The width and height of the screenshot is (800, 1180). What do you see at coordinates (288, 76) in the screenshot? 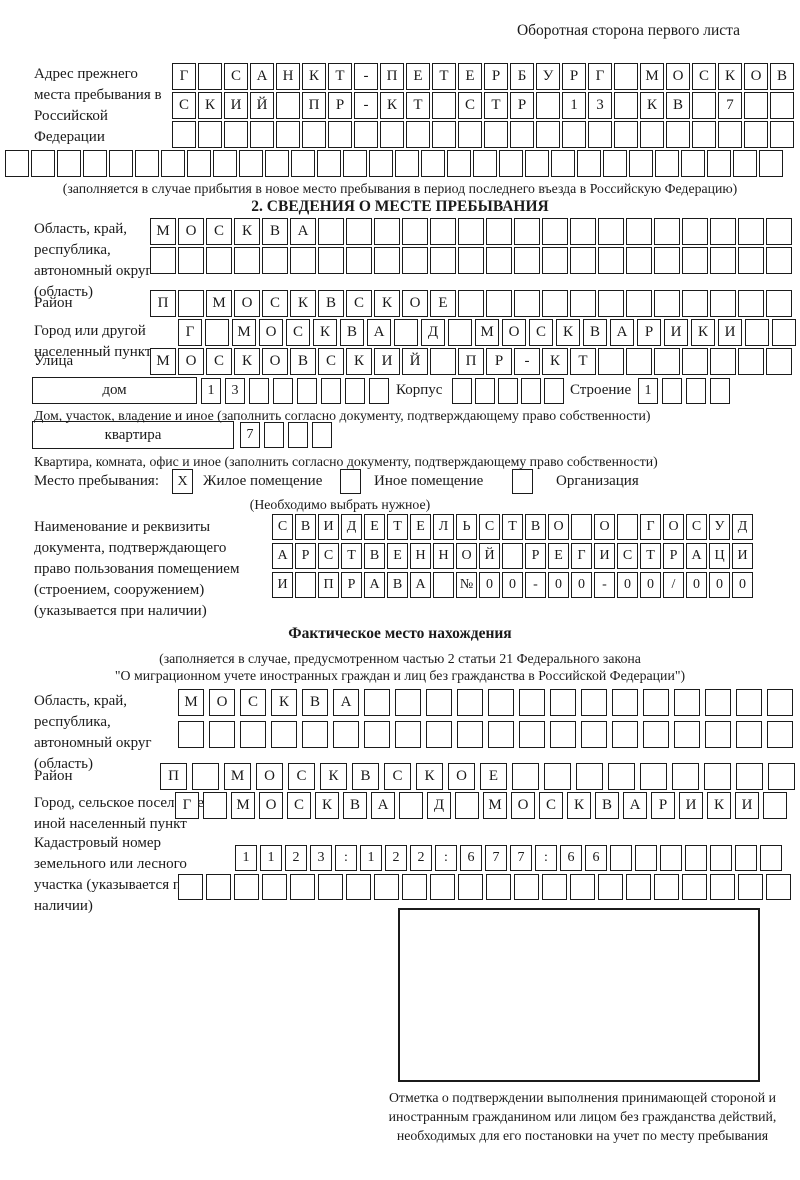
I see `char-cell: Н` at bounding box center [288, 76].